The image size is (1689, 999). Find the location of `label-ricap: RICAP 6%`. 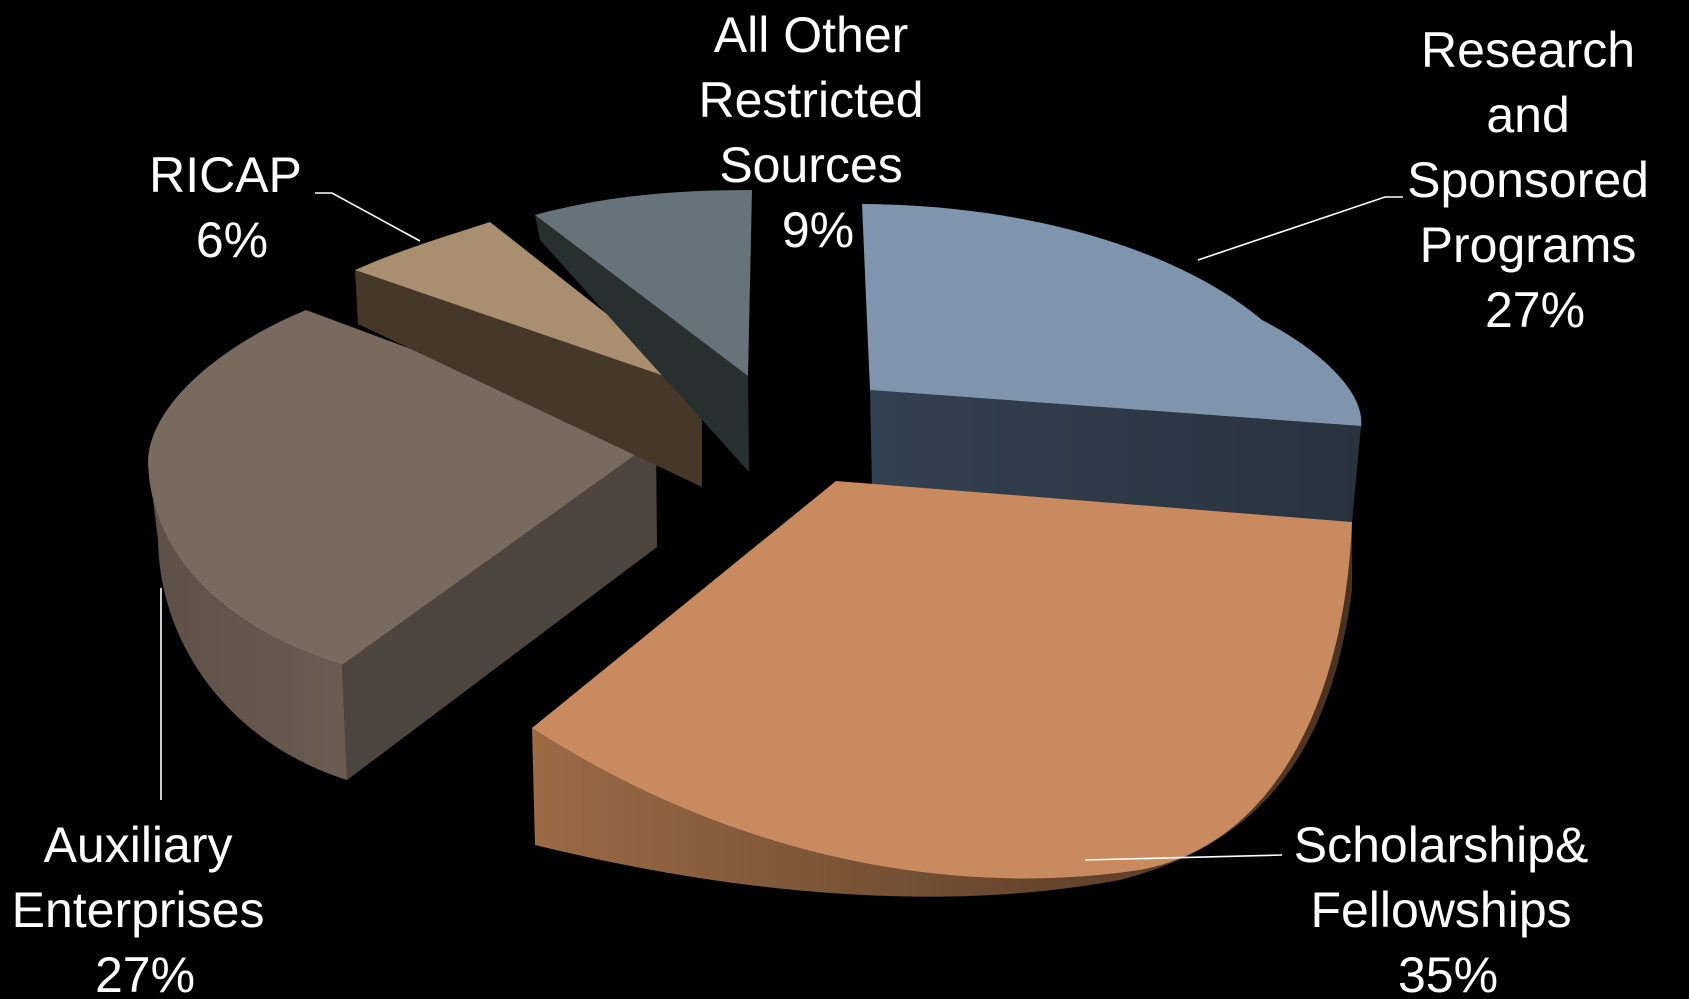

label-ricap: RICAP 6% is located at coordinates (232, 207).